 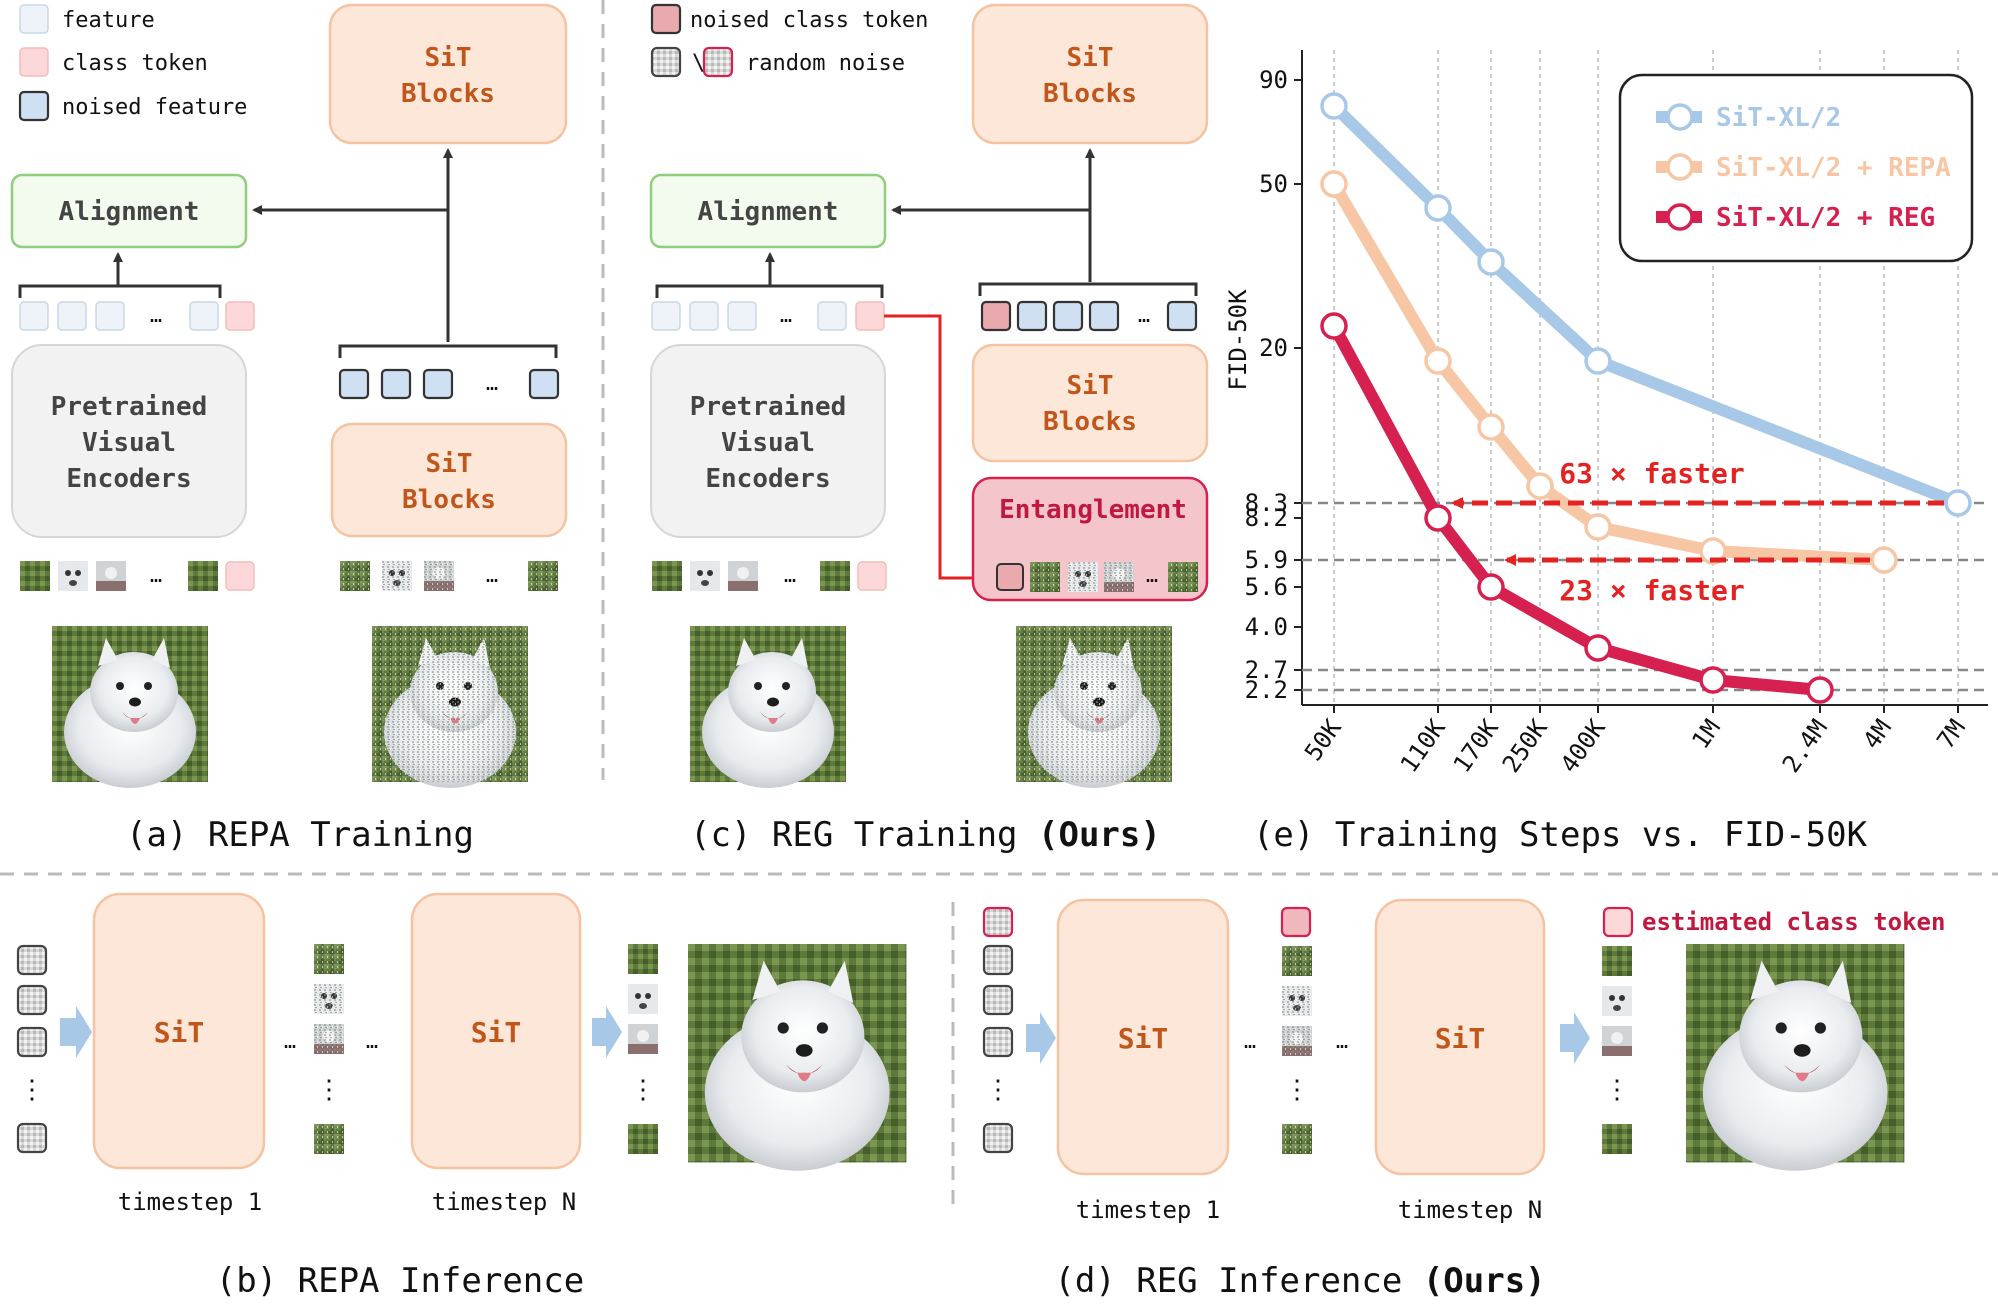 I want to click on ytick-label-5.6: 5.6, so click(x=1266, y=587).